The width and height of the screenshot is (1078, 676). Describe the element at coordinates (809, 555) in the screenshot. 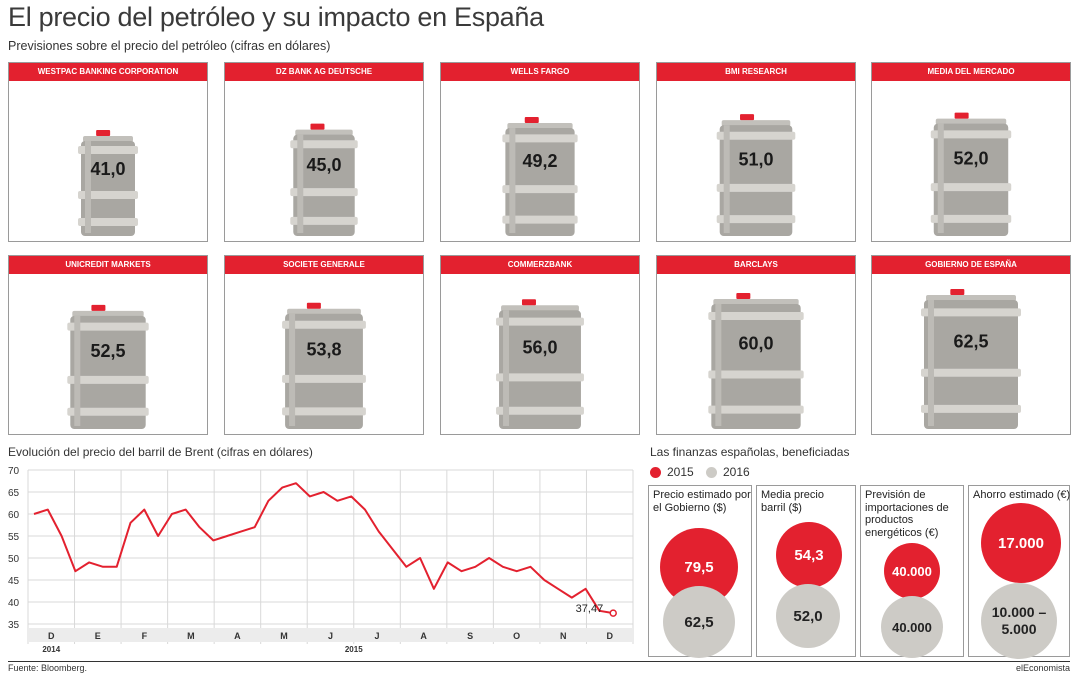

I see `value-2015-circle: 54,3` at that location.